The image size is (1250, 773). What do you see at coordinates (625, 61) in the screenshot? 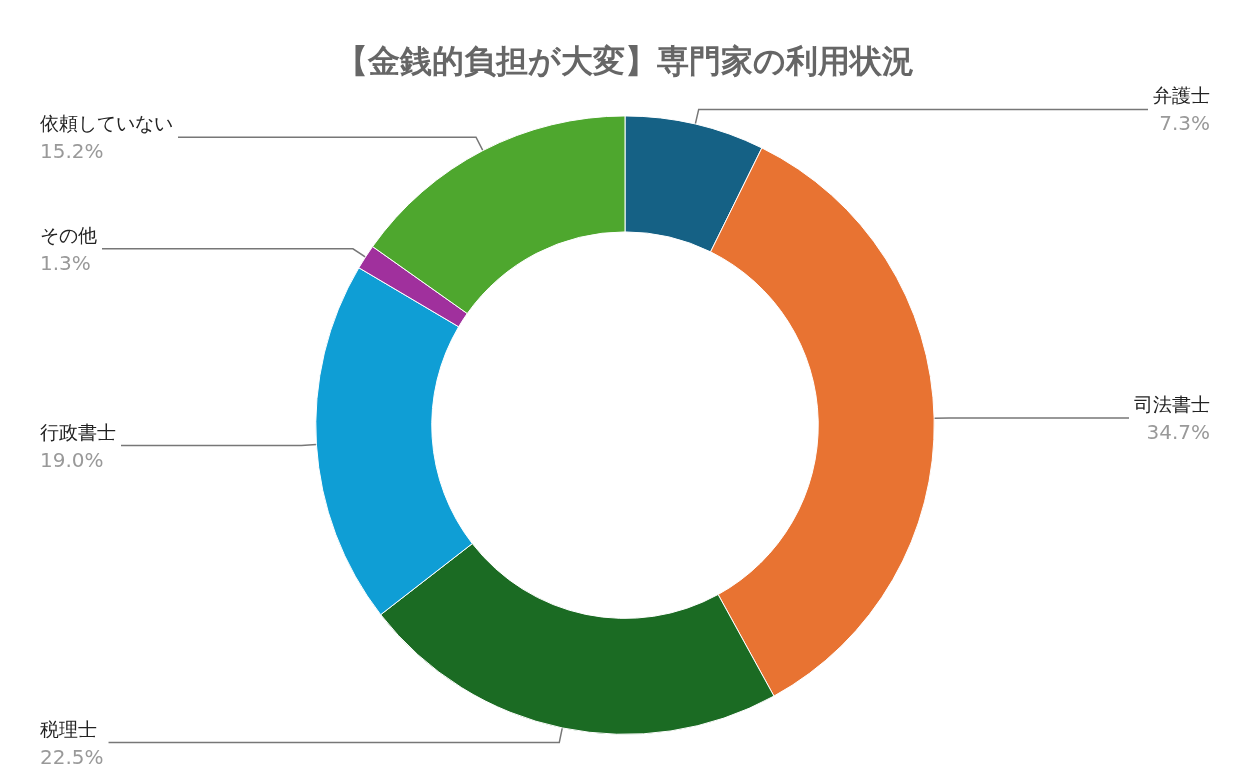
I see `chart-title: 【金銭的負担が大変】専門家の利用状況` at bounding box center [625, 61].